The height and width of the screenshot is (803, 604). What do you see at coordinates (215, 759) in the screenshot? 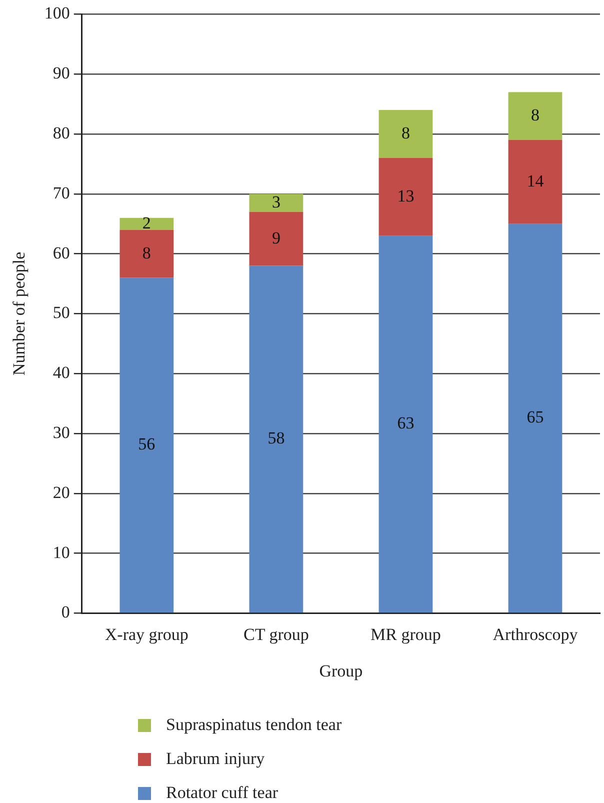
I see `legend-label: Labrum injury` at bounding box center [215, 759].